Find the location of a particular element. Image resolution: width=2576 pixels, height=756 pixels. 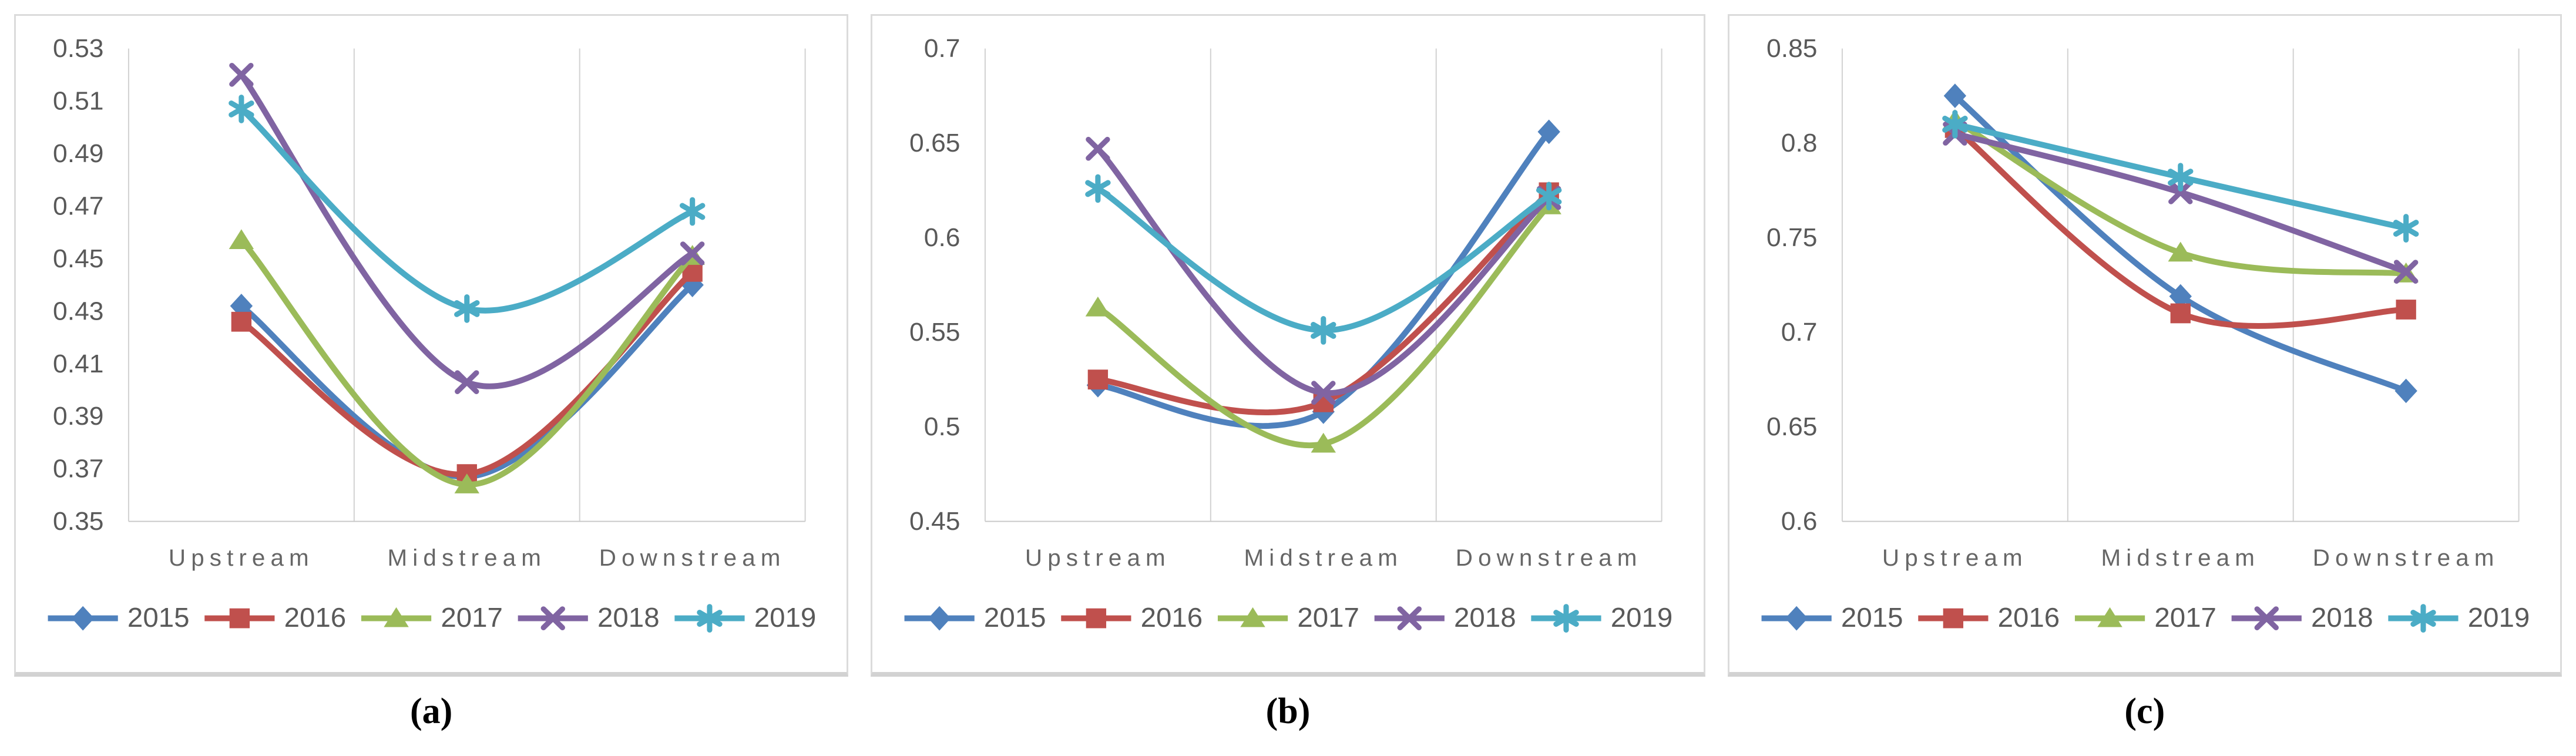

y-axis-ticks: 0.53 0.51 0.49 0.47 0.45 0.43 0.41 0.39 0.37 0.35 is located at coordinates (78, 285).